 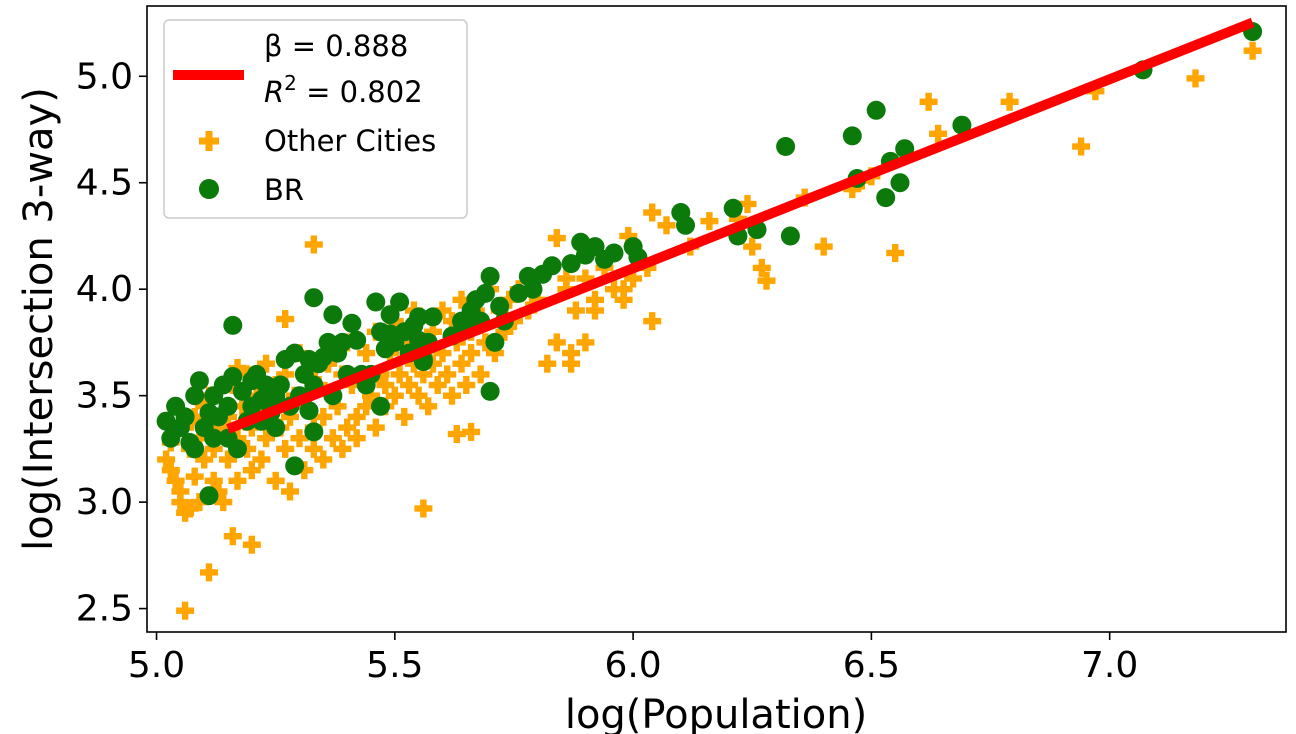 I want to click on y-tick-label: 4.0, so click(x=104, y=289).